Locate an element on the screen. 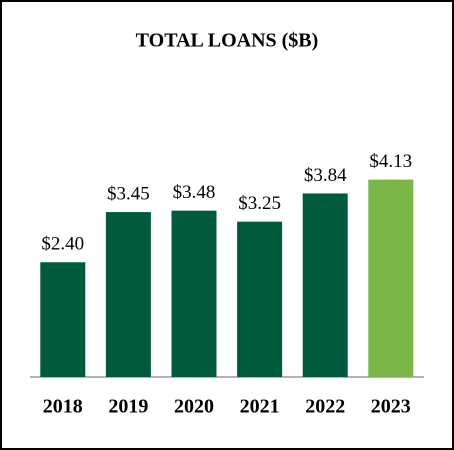  data-label: $3.84 is located at coordinates (325, 175).